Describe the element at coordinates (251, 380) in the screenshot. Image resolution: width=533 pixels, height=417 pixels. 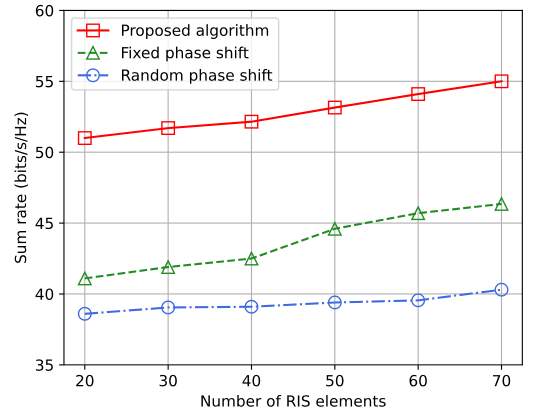
I see `x-tick-label: 40` at that location.